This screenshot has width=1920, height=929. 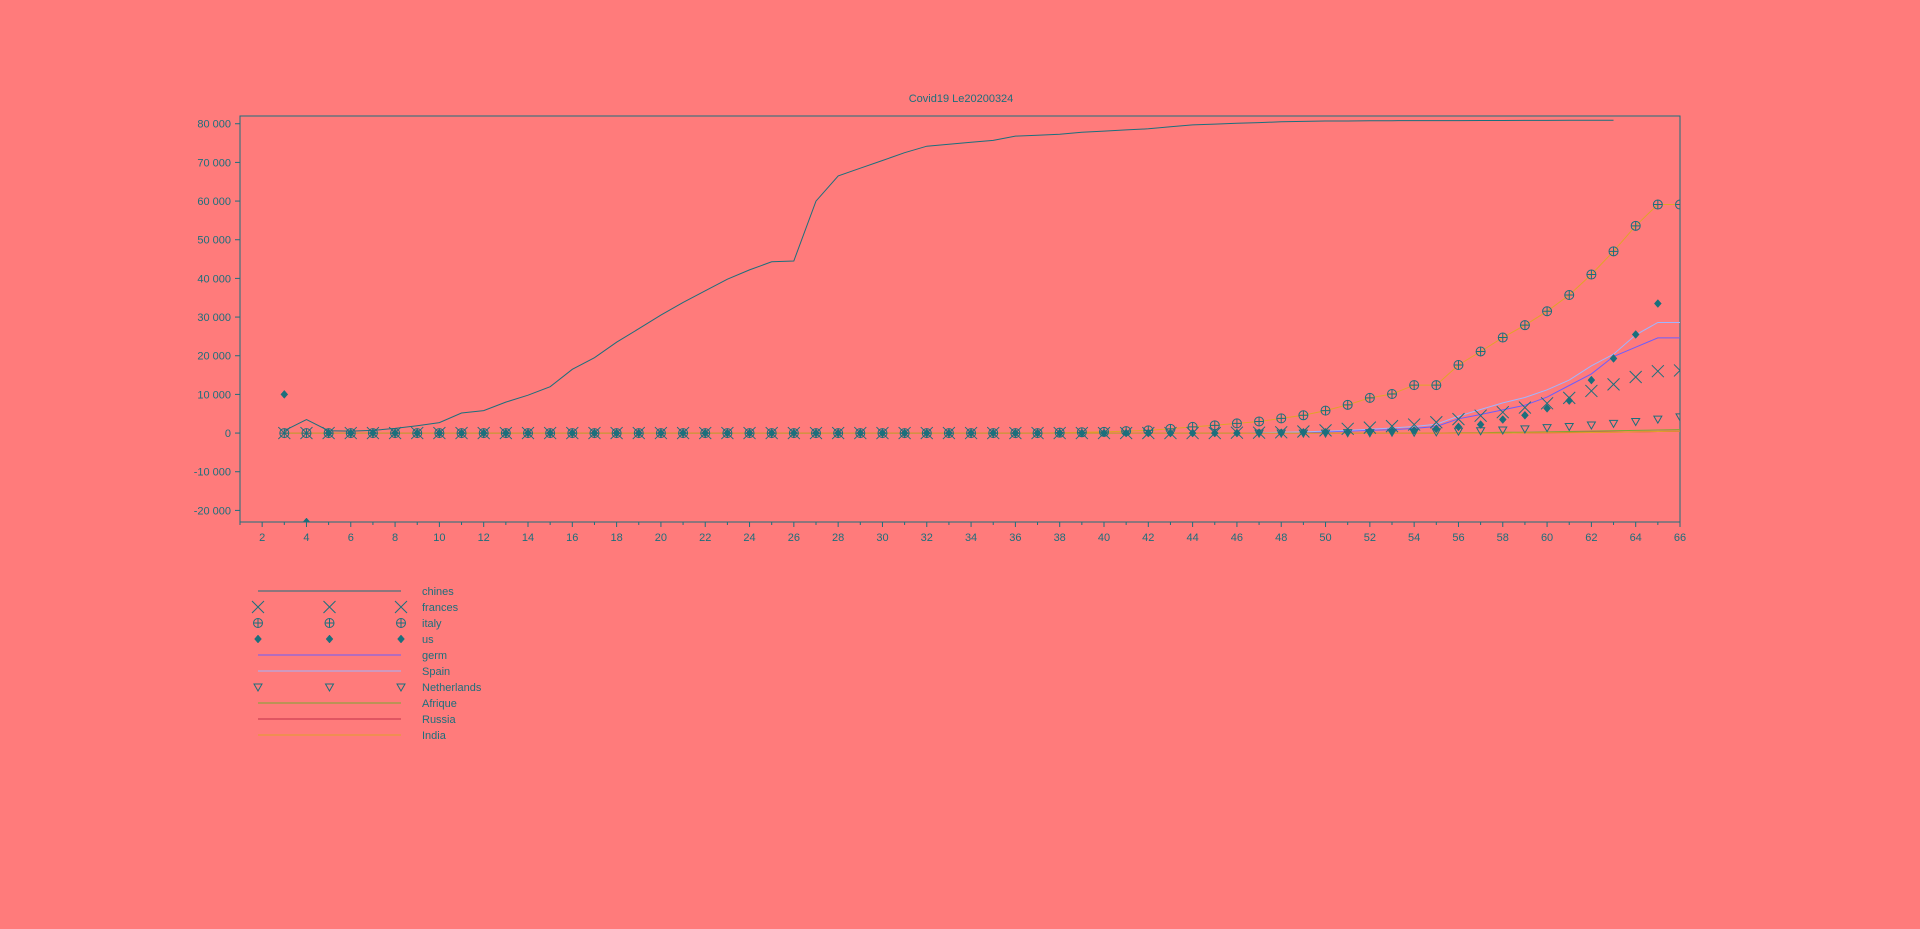 I want to click on legend-label: Afrique, so click(x=439, y=704).